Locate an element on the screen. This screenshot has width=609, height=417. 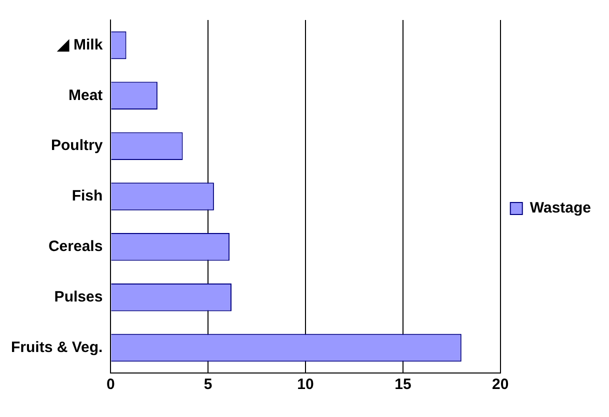
y-tick-label: Poultry is located at coordinates (77, 145).